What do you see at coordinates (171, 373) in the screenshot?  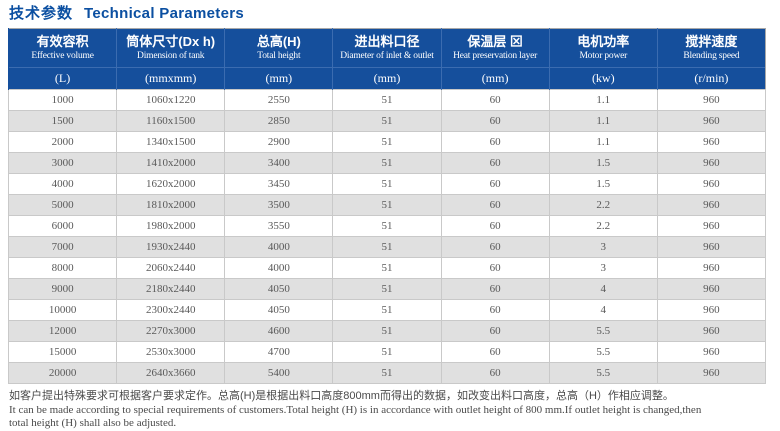 I see `table-cell: 2640x3660` at bounding box center [171, 373].